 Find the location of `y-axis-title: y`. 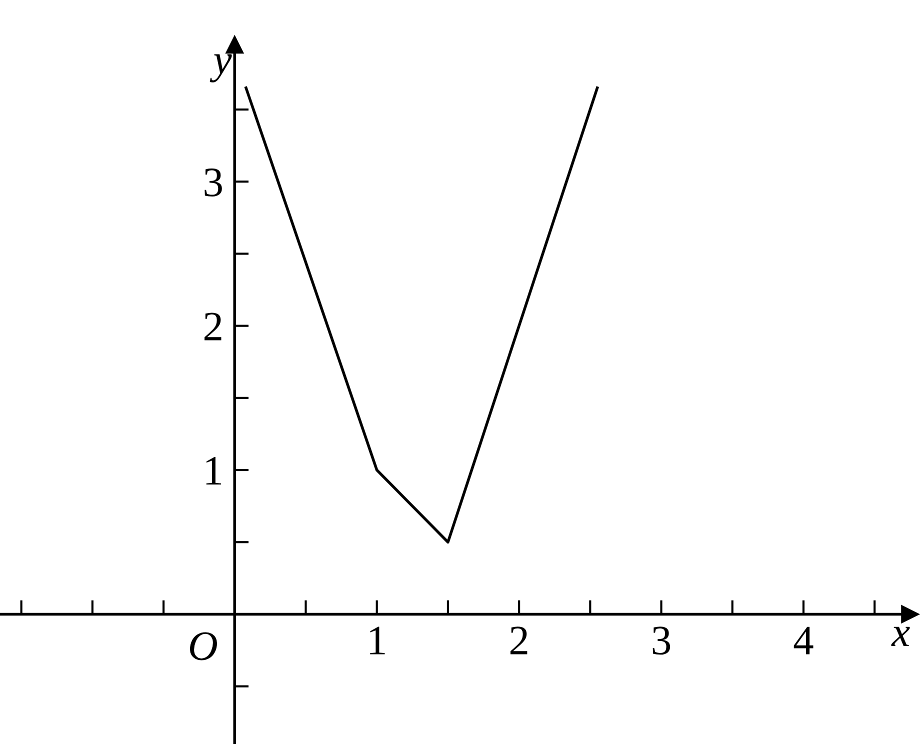

y-axis-title: y is located at coordinates (221, 68).